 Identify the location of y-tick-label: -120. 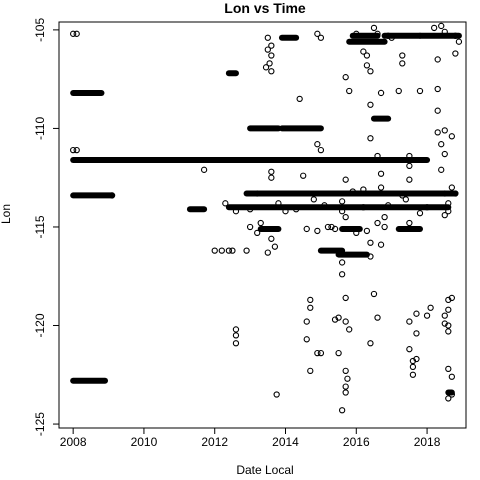
(40, 325).